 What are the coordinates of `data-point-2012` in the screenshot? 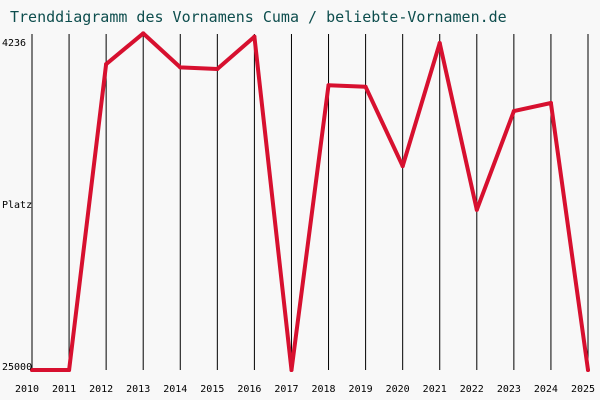 It's located at (106, 64).